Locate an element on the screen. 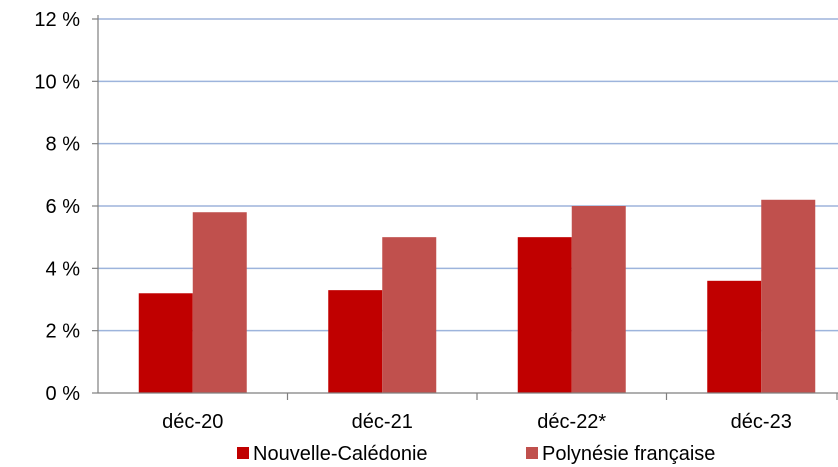  y-tick-label: 0 % is located at coordinates (63, 394).